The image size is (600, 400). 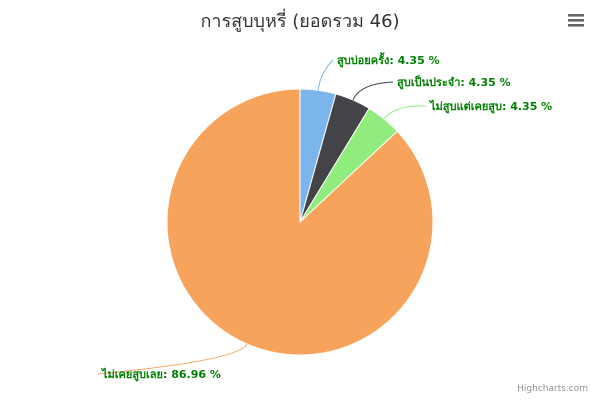 What do you see at coordinates (490, 106) in the screenshot?
I see `data-label: ไม่สูบแต่เคยสูบ: 4.35 %` at bounding box center [490, 106].